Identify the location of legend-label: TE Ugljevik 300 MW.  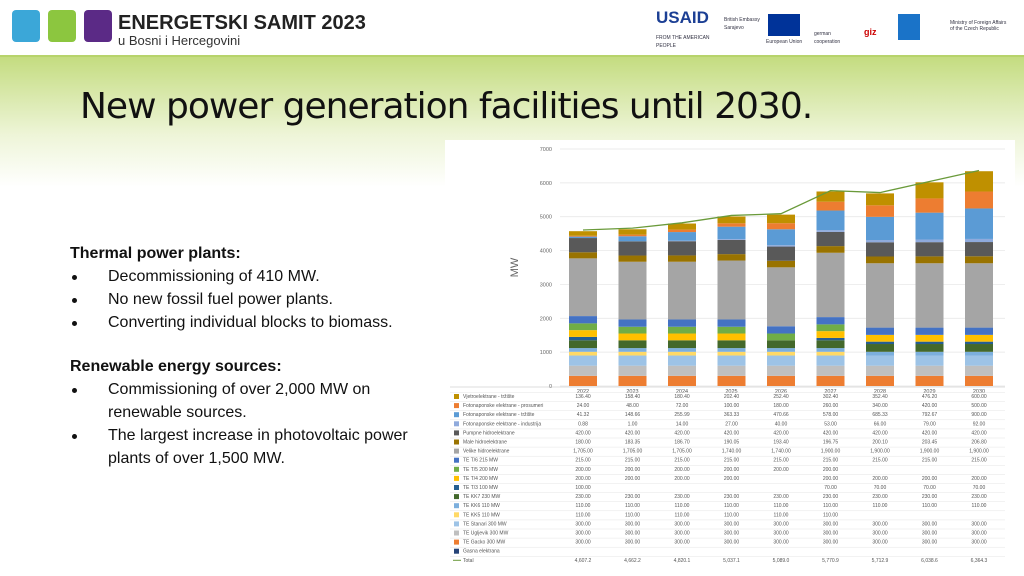
(486, 534).